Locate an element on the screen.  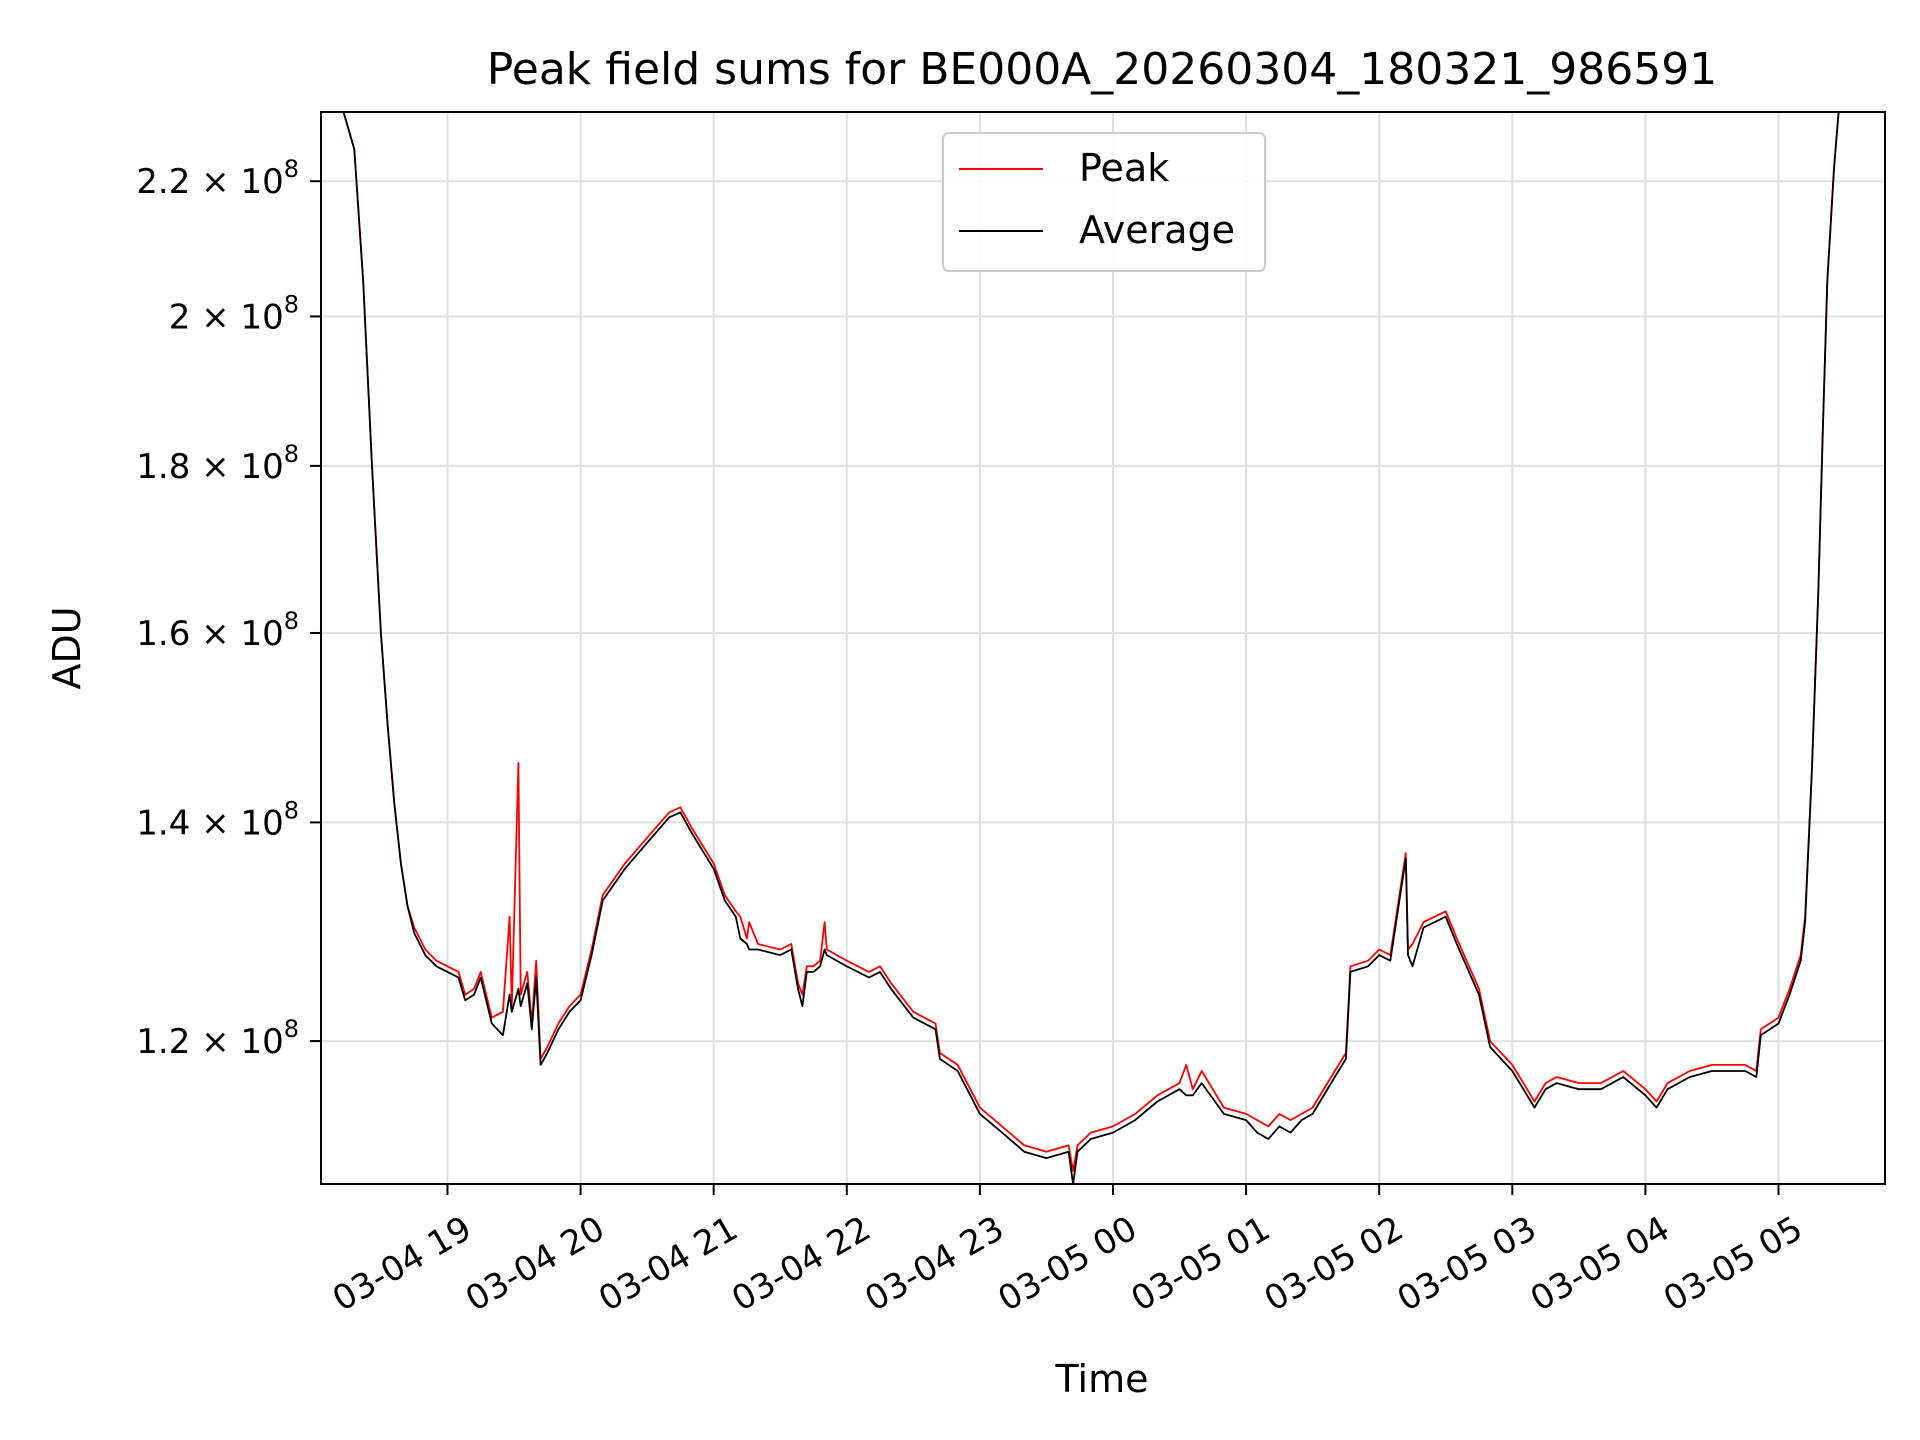
y-tick-mantissa: 1.8 is located at coordinates (163, 467).